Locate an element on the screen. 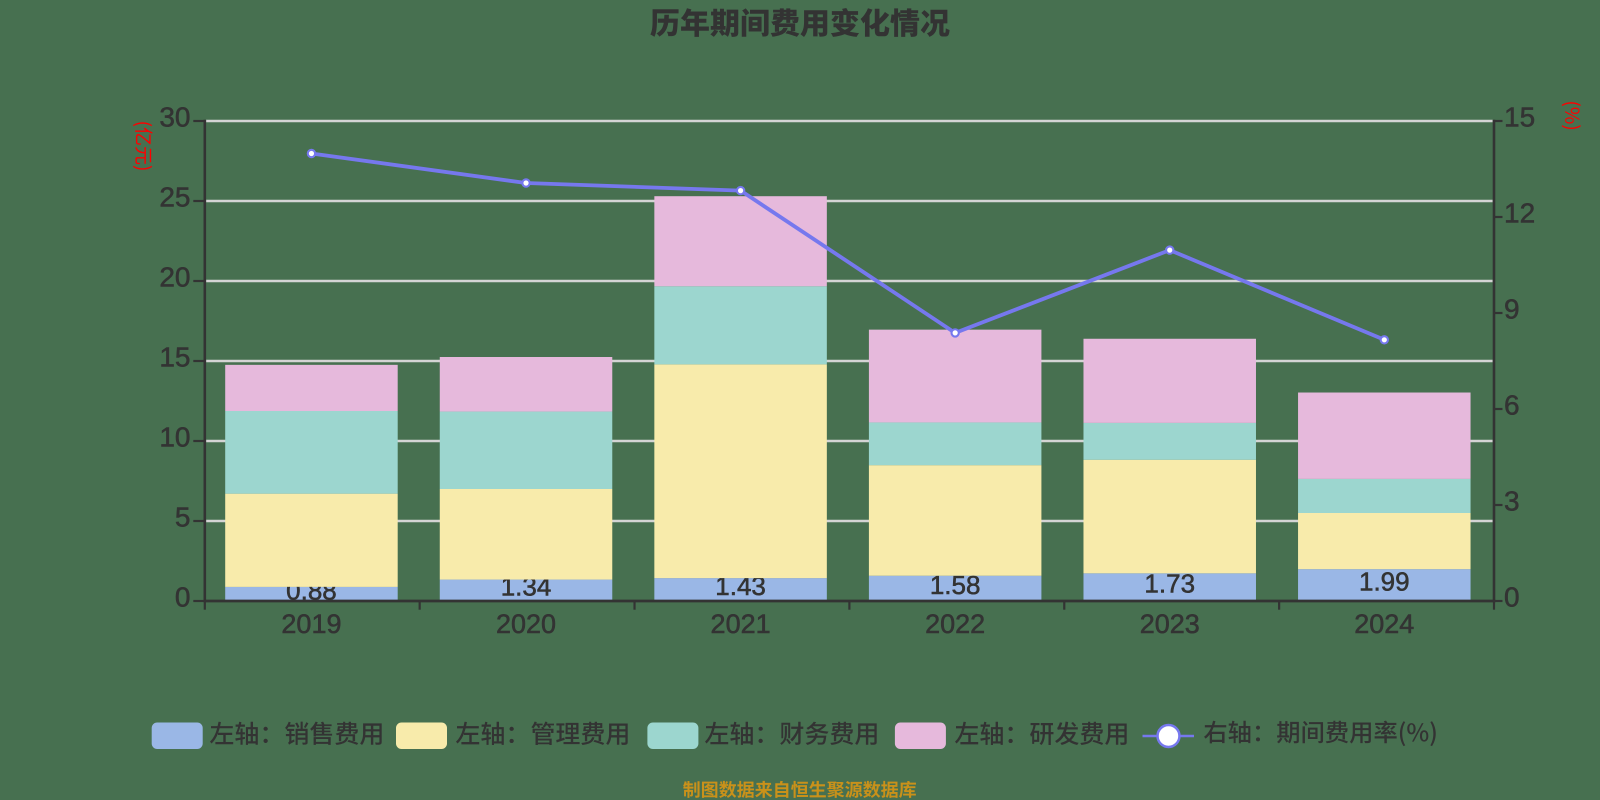  svg-text: 1.58 is located at coordinates (955, 585).